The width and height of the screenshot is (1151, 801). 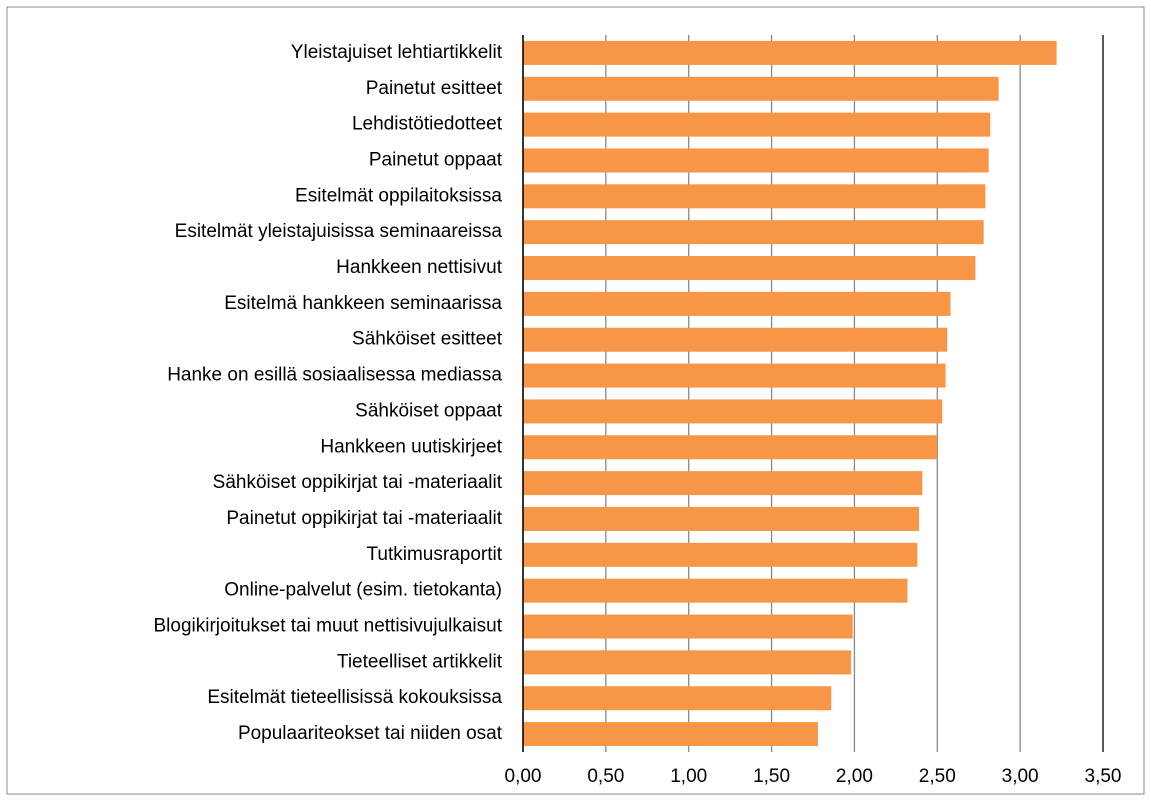 What do you see at coordinates (937, 776) in the screenshot?
I see `x-tick-label: 2,50` at bounding box center [937, 776].